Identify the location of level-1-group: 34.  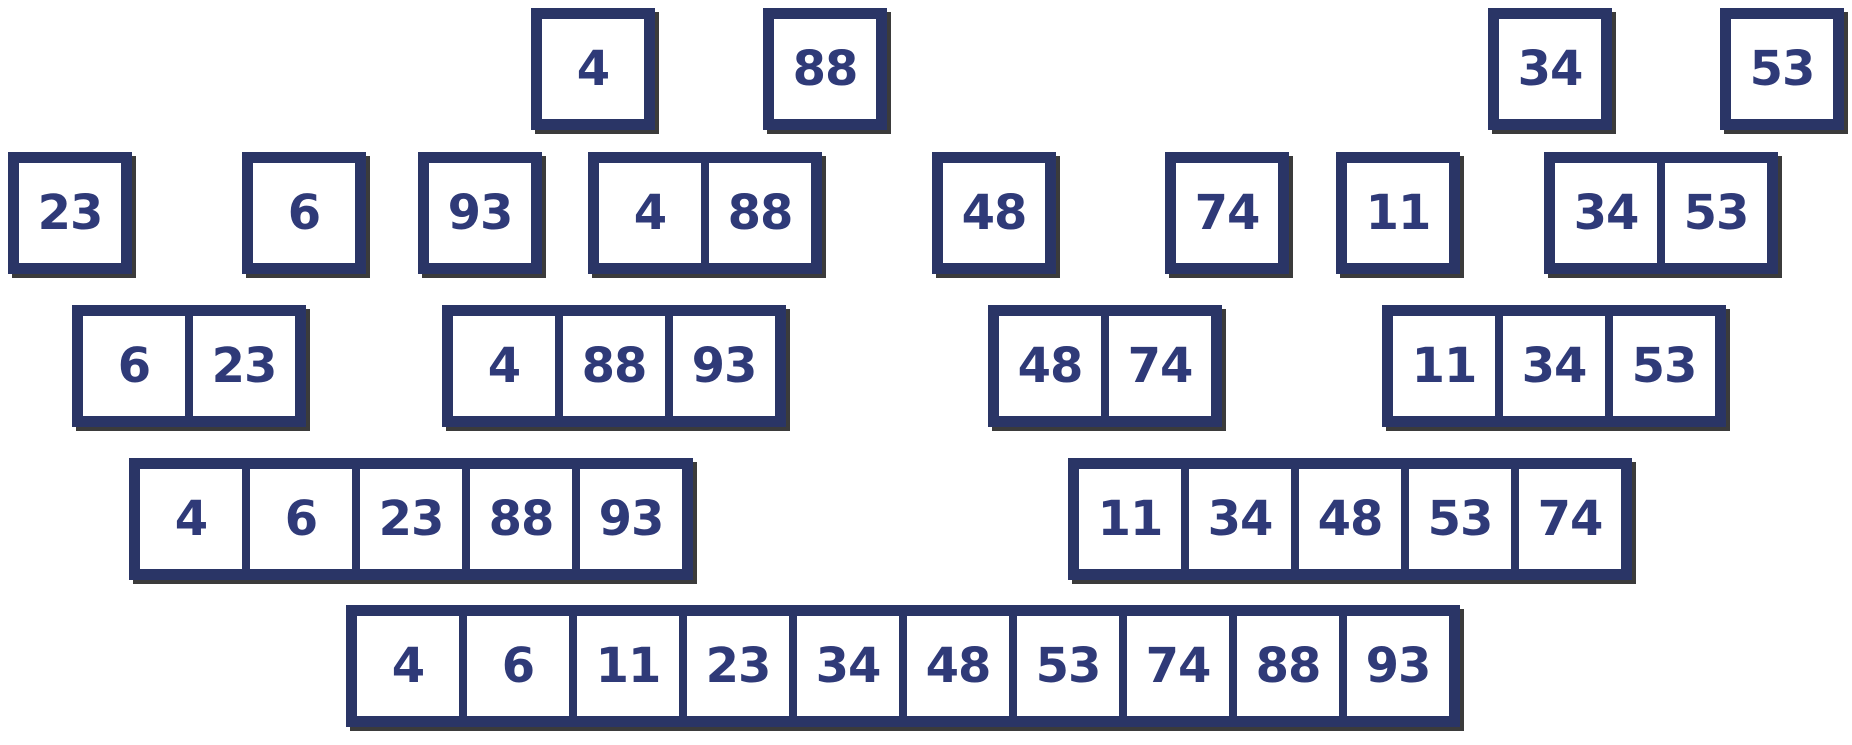
(1550, 69).